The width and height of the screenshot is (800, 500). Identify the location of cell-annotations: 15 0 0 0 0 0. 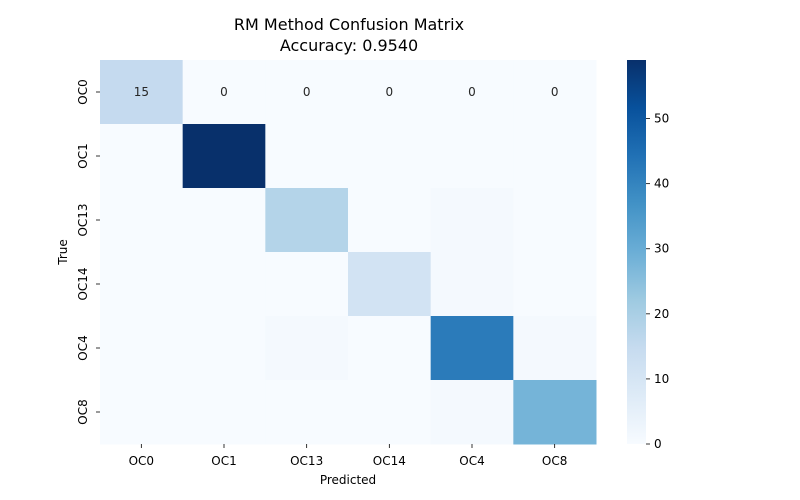
(346, 92).